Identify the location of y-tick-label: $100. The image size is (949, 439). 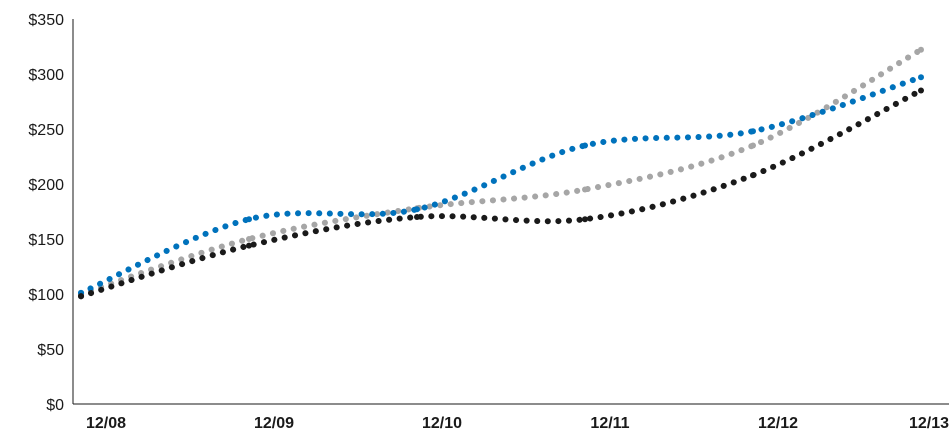
(46, 295).